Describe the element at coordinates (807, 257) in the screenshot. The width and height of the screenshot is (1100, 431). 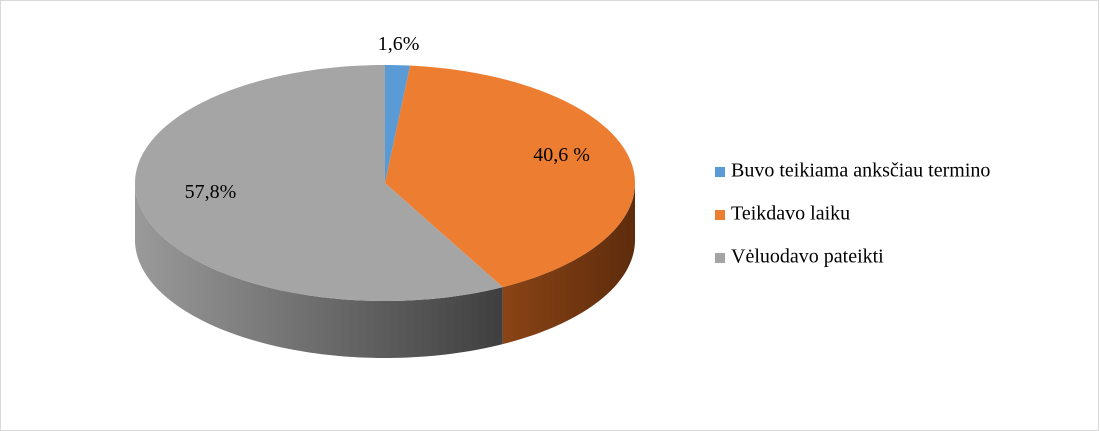
I see `legend-label: Vėluodavo pateikti` at that location.